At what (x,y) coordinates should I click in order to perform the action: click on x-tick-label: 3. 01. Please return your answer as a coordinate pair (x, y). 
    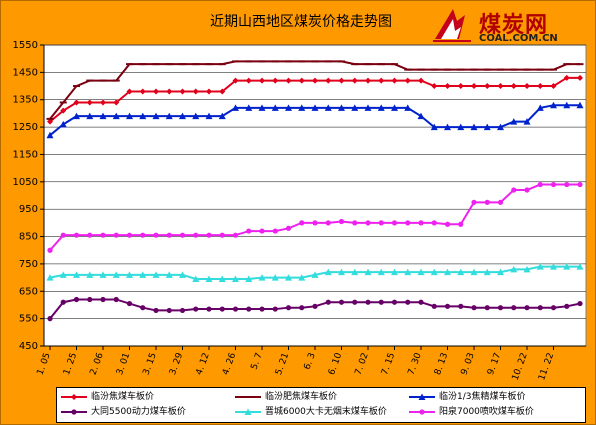
    Looking at the image, I should click on (123, 364).